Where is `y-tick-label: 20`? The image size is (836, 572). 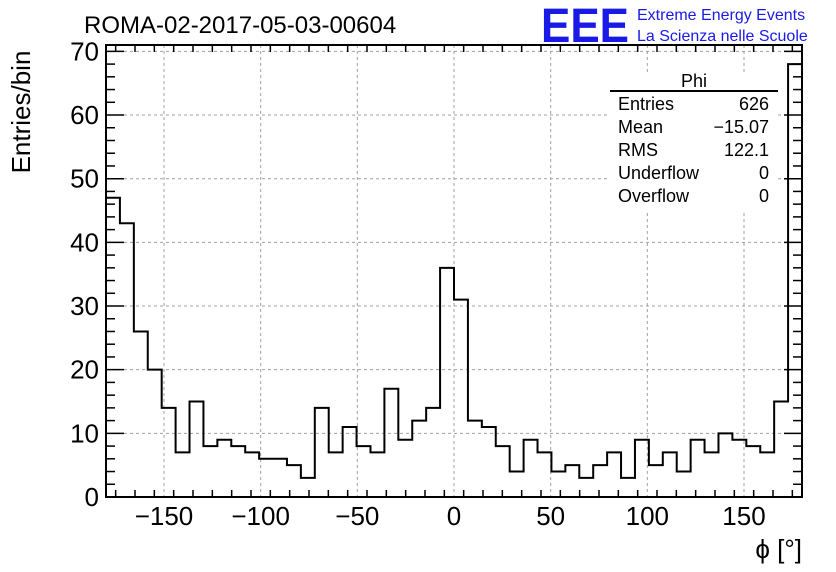
y-tick-label: 20 is located at coordinates (84, 370).